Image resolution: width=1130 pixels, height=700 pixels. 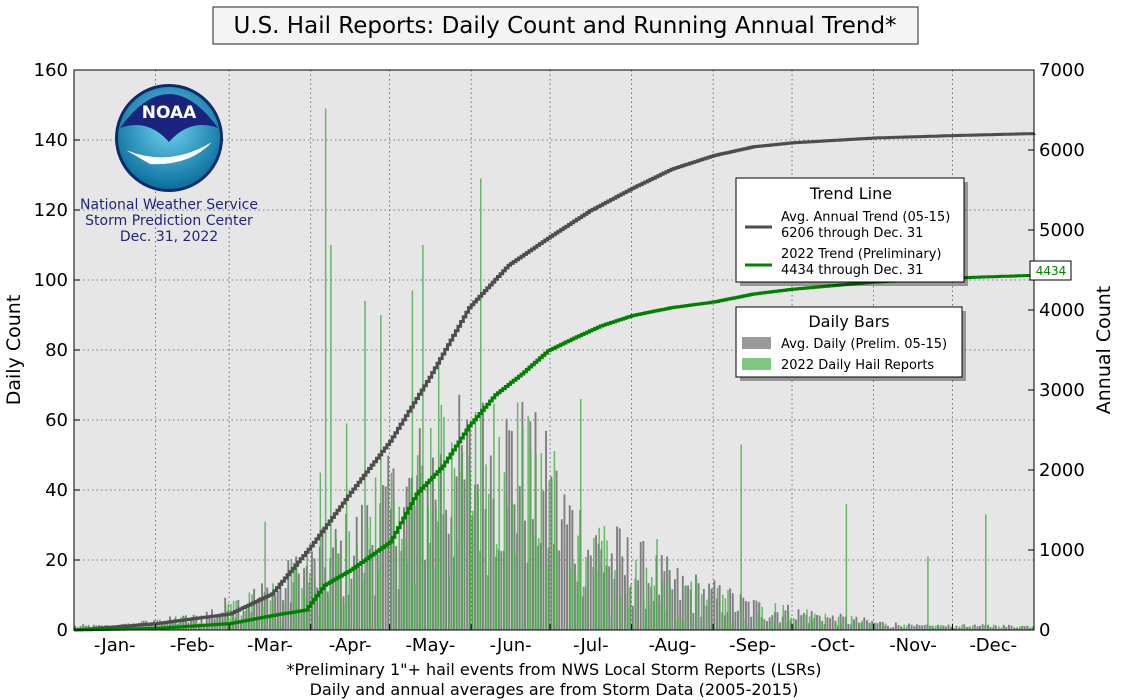 What do you see at coordinates (848, 321) in the screenshot?
I see `legend-bars-title: Daily Bars` at bounding box center [848, 321].